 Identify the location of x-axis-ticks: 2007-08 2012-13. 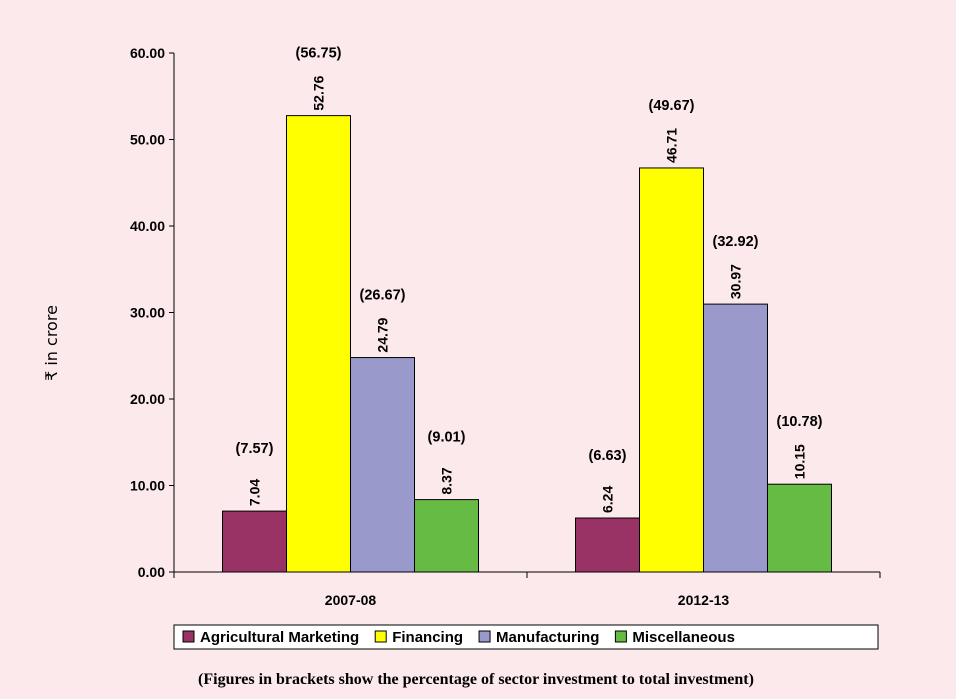
(527, 600).